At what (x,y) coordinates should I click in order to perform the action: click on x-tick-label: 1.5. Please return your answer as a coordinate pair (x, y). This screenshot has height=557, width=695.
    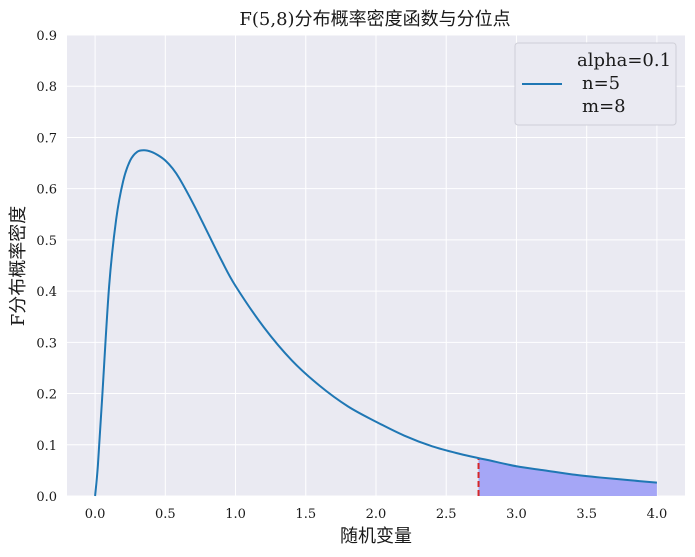
    Looking at the image, I should click on (305, 514).